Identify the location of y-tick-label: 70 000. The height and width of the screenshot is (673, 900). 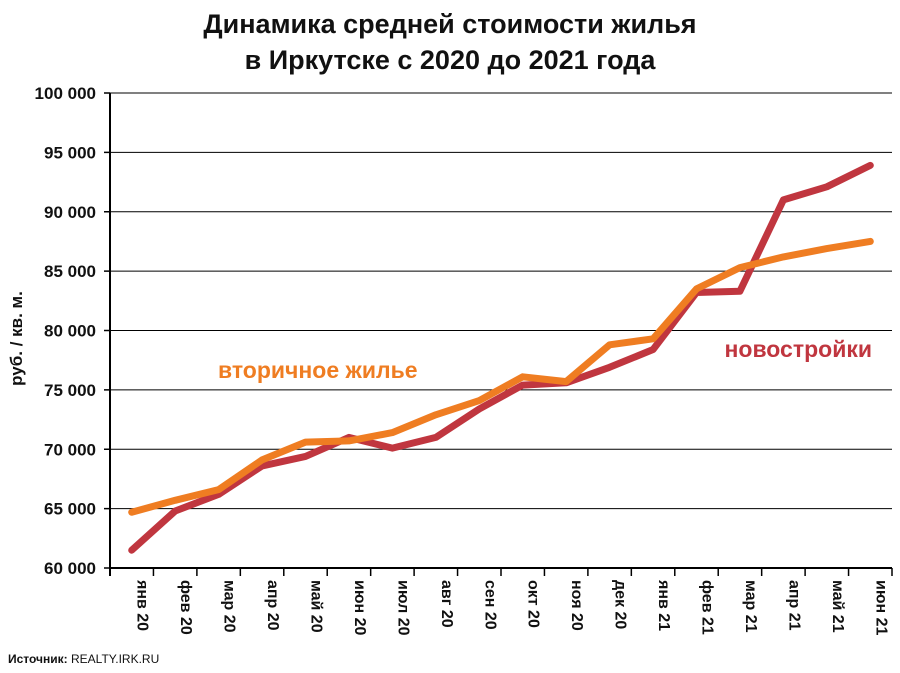
(70, 449).